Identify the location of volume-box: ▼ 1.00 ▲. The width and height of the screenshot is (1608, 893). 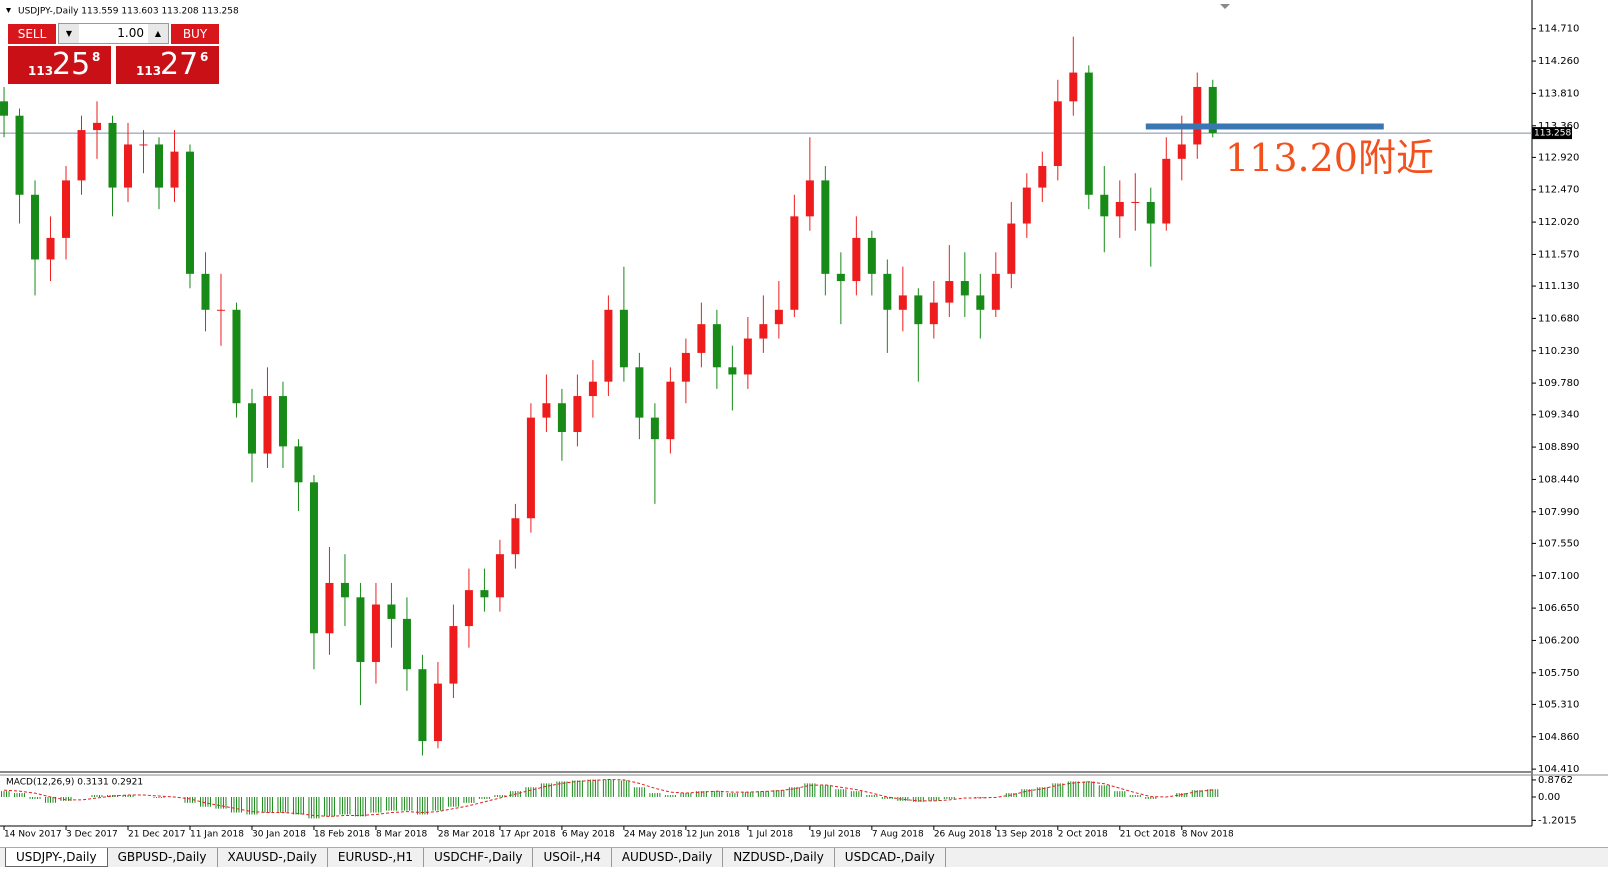
(113, 33).